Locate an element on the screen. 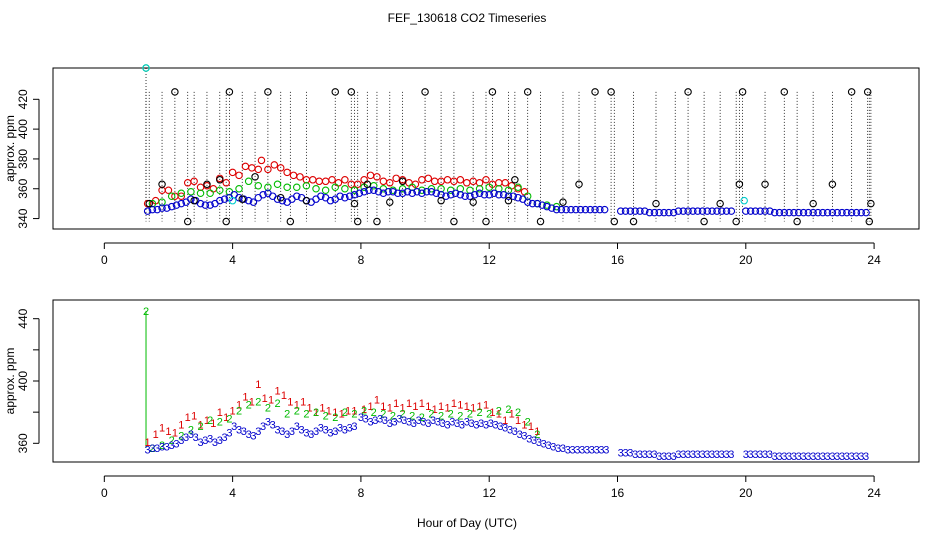 The width and height of the screenshot is (936, 540). x-tick-label: 20 is located at coordinates (746, 260).